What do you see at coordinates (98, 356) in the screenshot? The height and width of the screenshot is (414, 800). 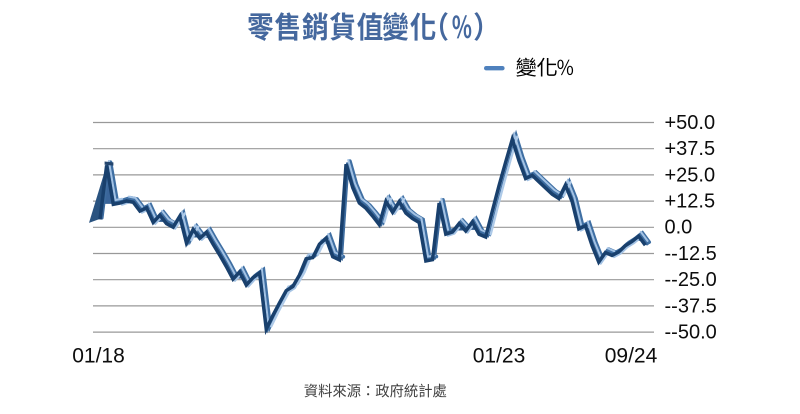 I see `svg-text: 01/18` at bounding box center [98, 356].